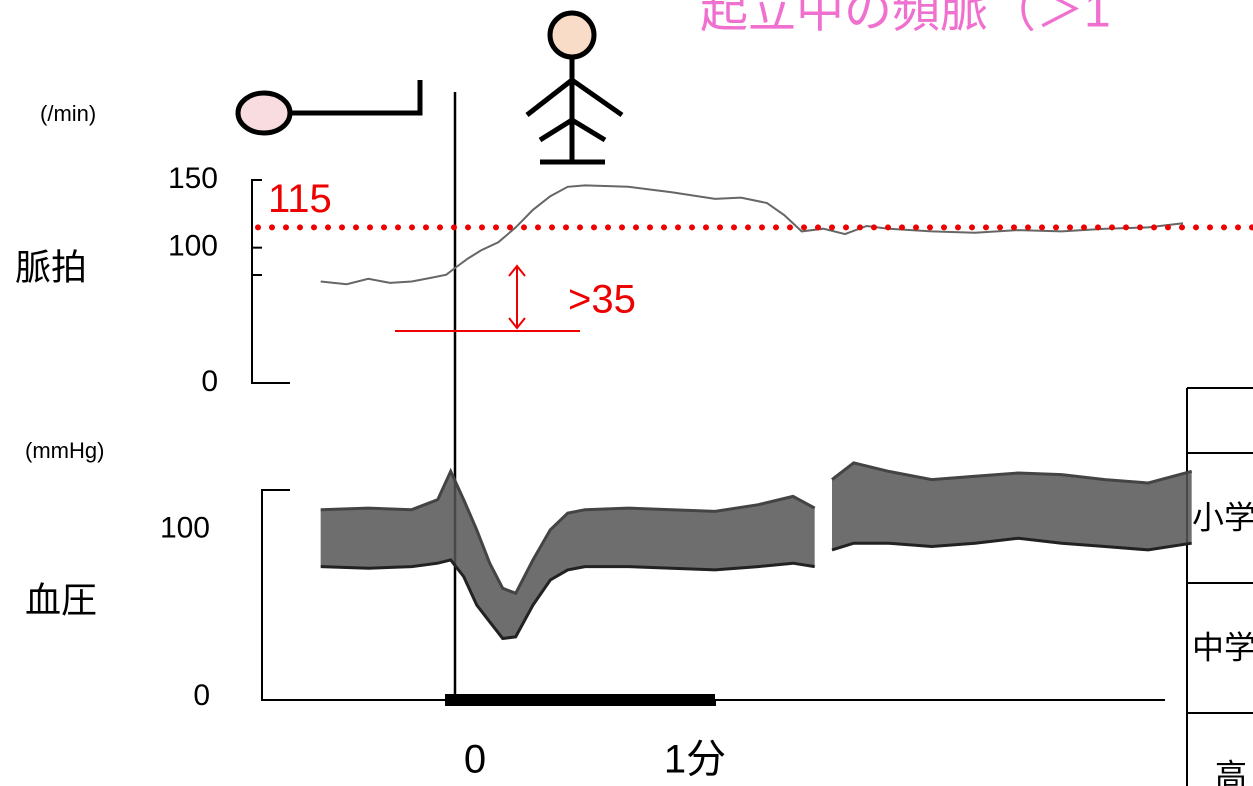  What do you see at coordinates (1219, 586) in the screenshot?
I see `table-frame` at bounding box center [1219, 586].